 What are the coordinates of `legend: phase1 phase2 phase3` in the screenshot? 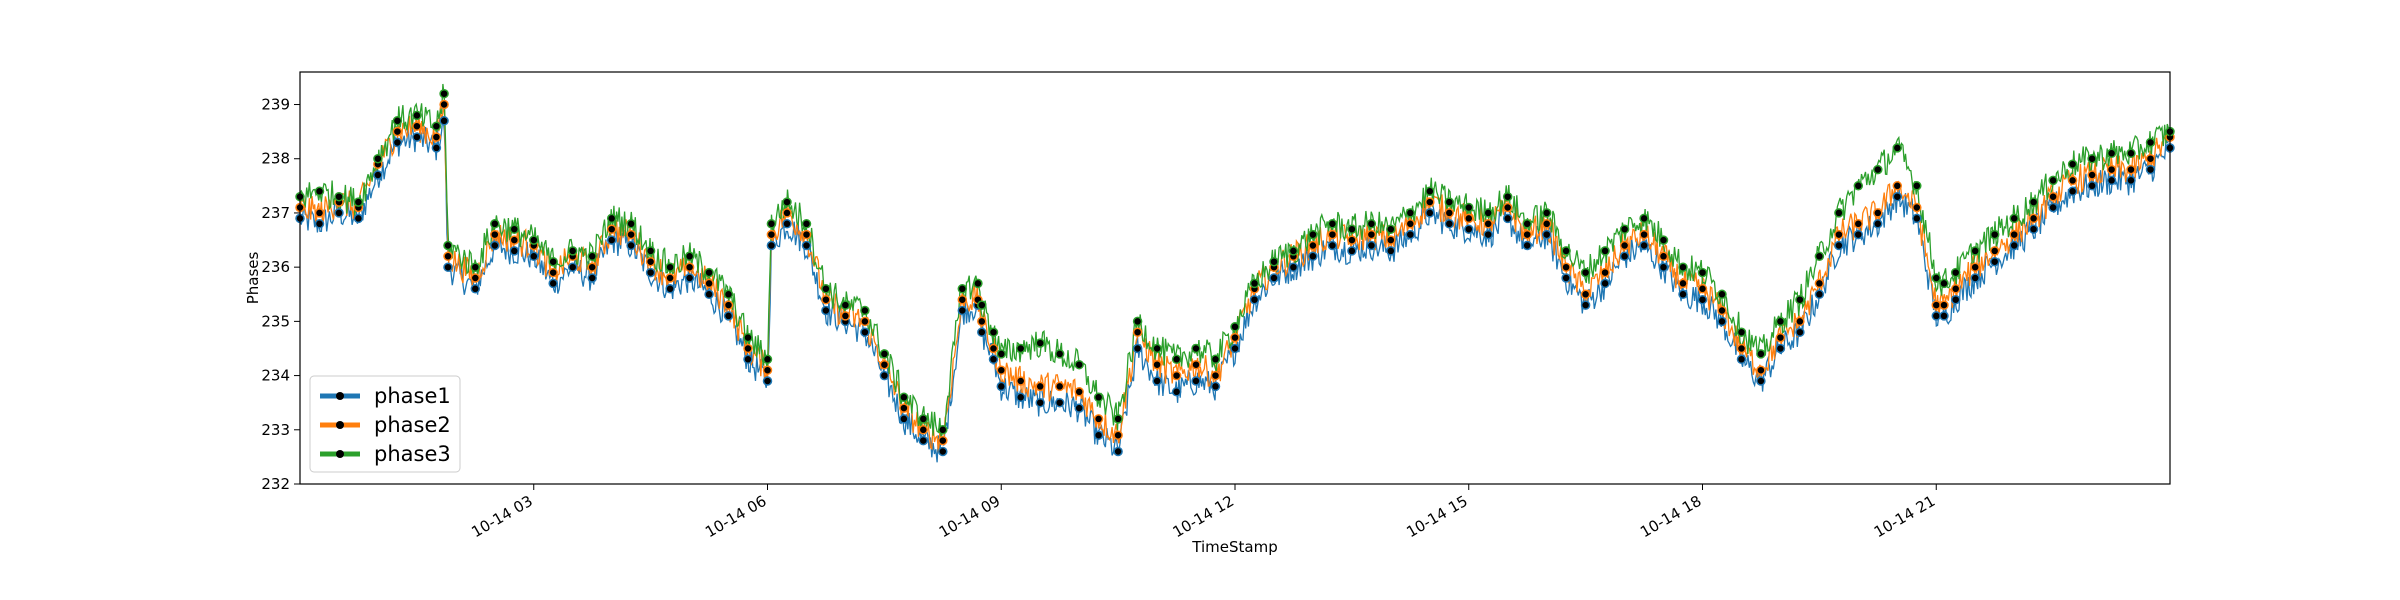 It's located at (385, 424).